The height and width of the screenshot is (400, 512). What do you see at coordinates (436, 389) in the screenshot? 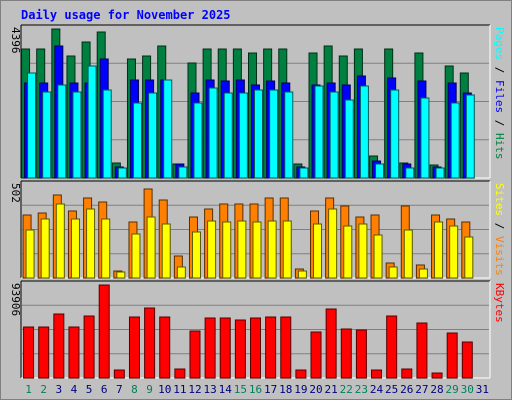
I see `x-tick-label-day-28: 28` at bounding box center [436, 389].